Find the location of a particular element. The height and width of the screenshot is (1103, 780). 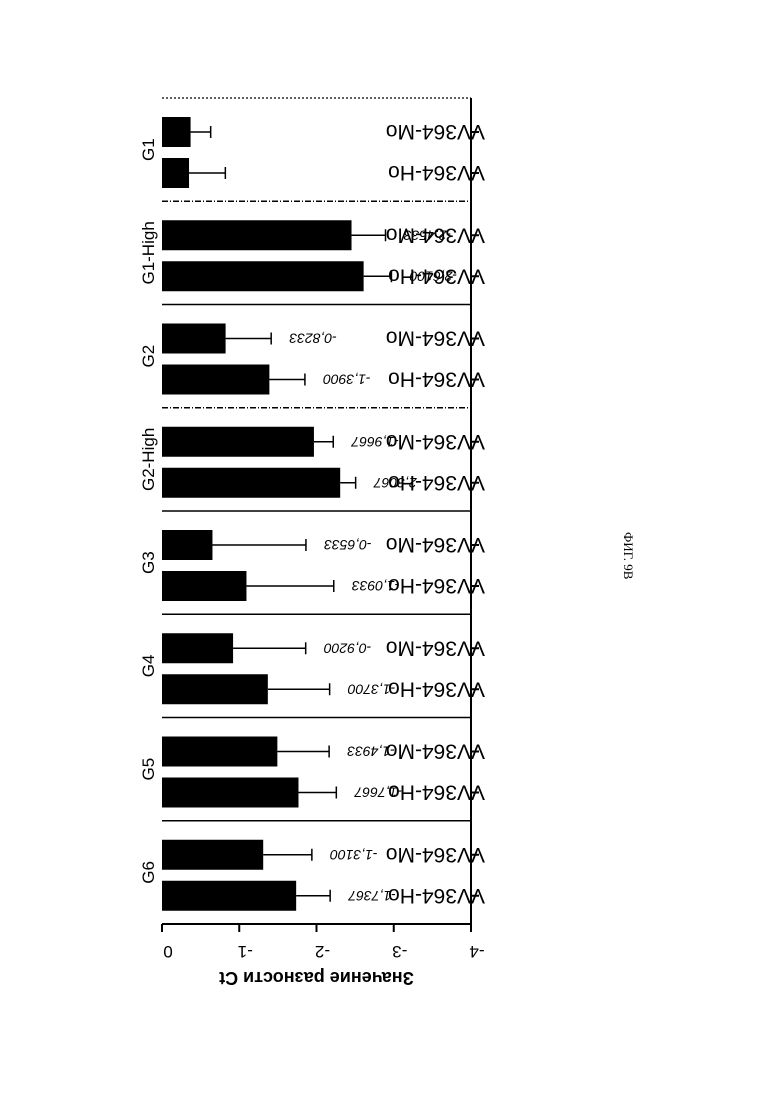

group-label: G2-High is located at coordinates (148, 459).